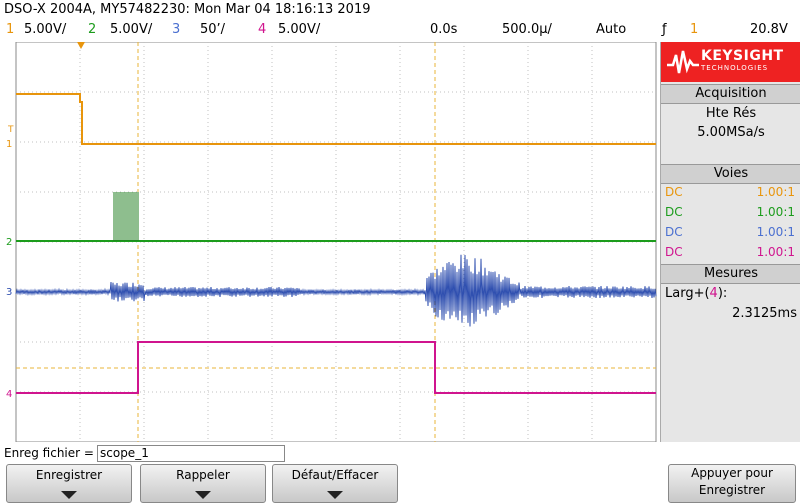  What do you see at coordinates (299, 29) in the screenshot?
I see `ch4-scale: 5.00V/` at bounding box center [299, 29].